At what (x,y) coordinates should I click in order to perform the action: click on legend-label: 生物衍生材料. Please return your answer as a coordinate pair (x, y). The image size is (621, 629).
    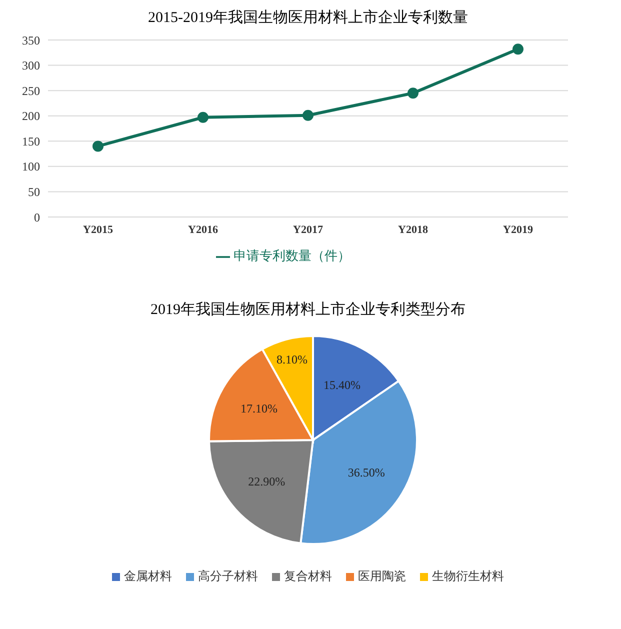
    Looking at the image, I should click on (467, 576).